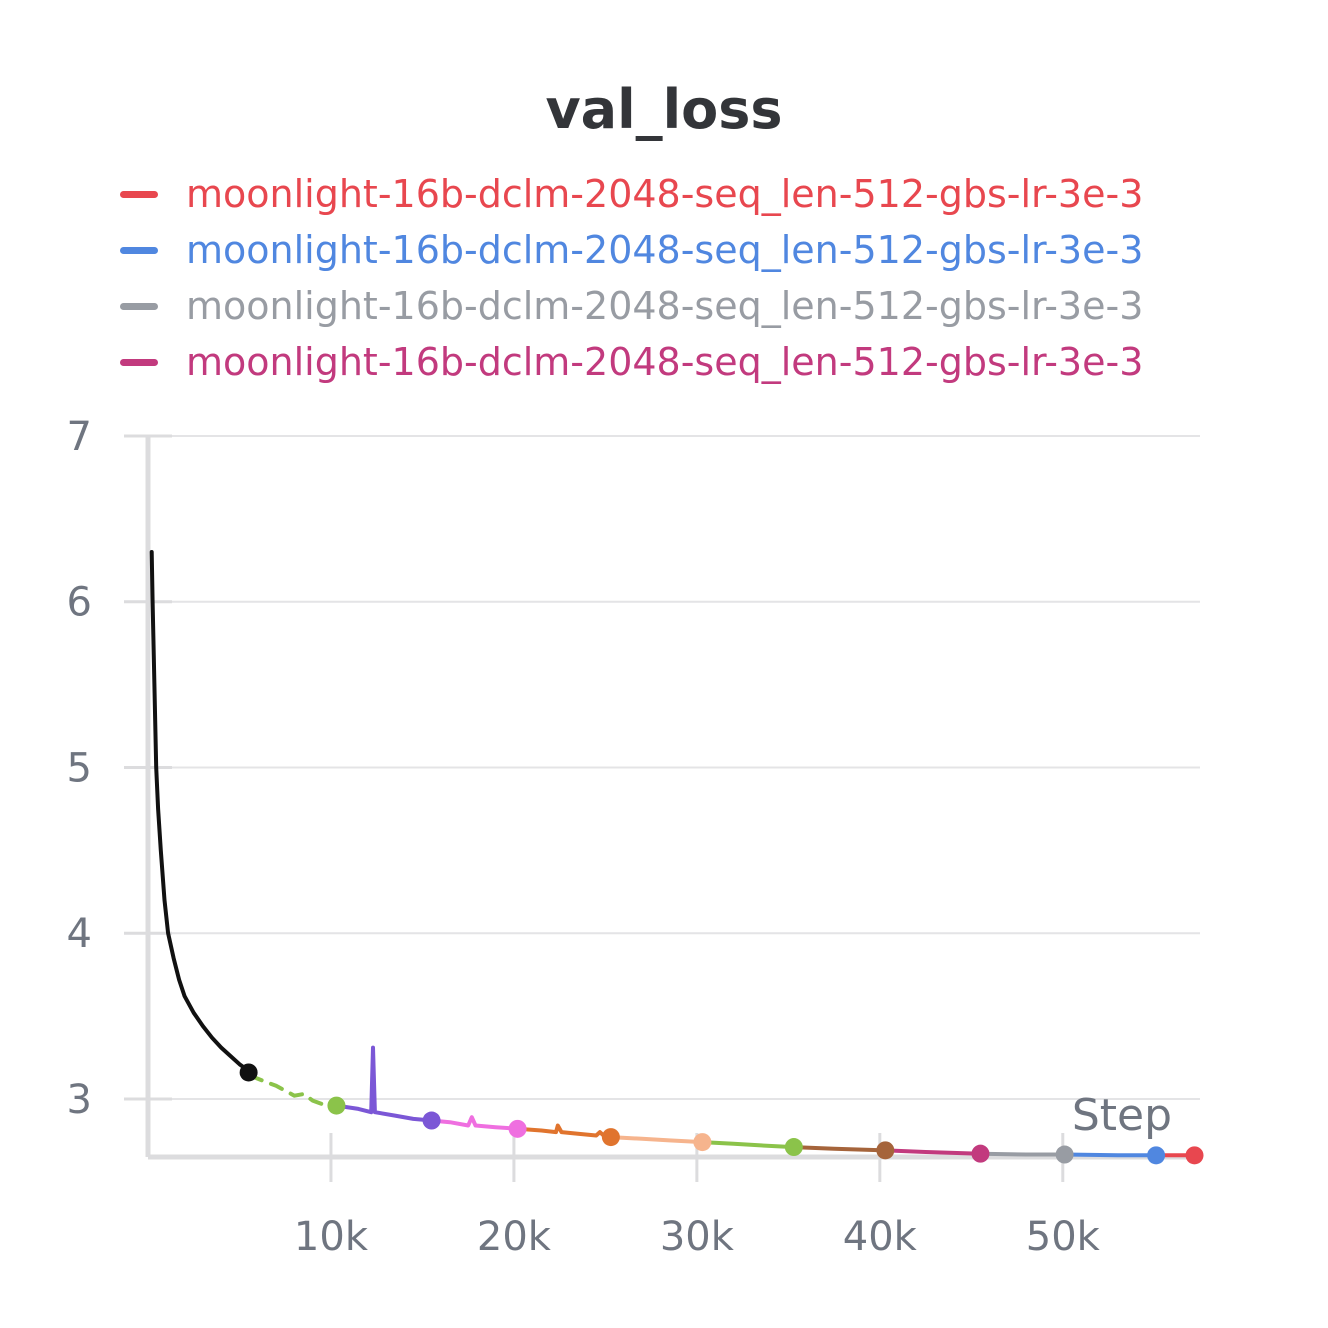 Image resolution: width=1328 pixels, height=1328 pixels. Describe the element at coordinates (697, 1237) in the screenshot. I see `x-tick-label: 30k` at that location.